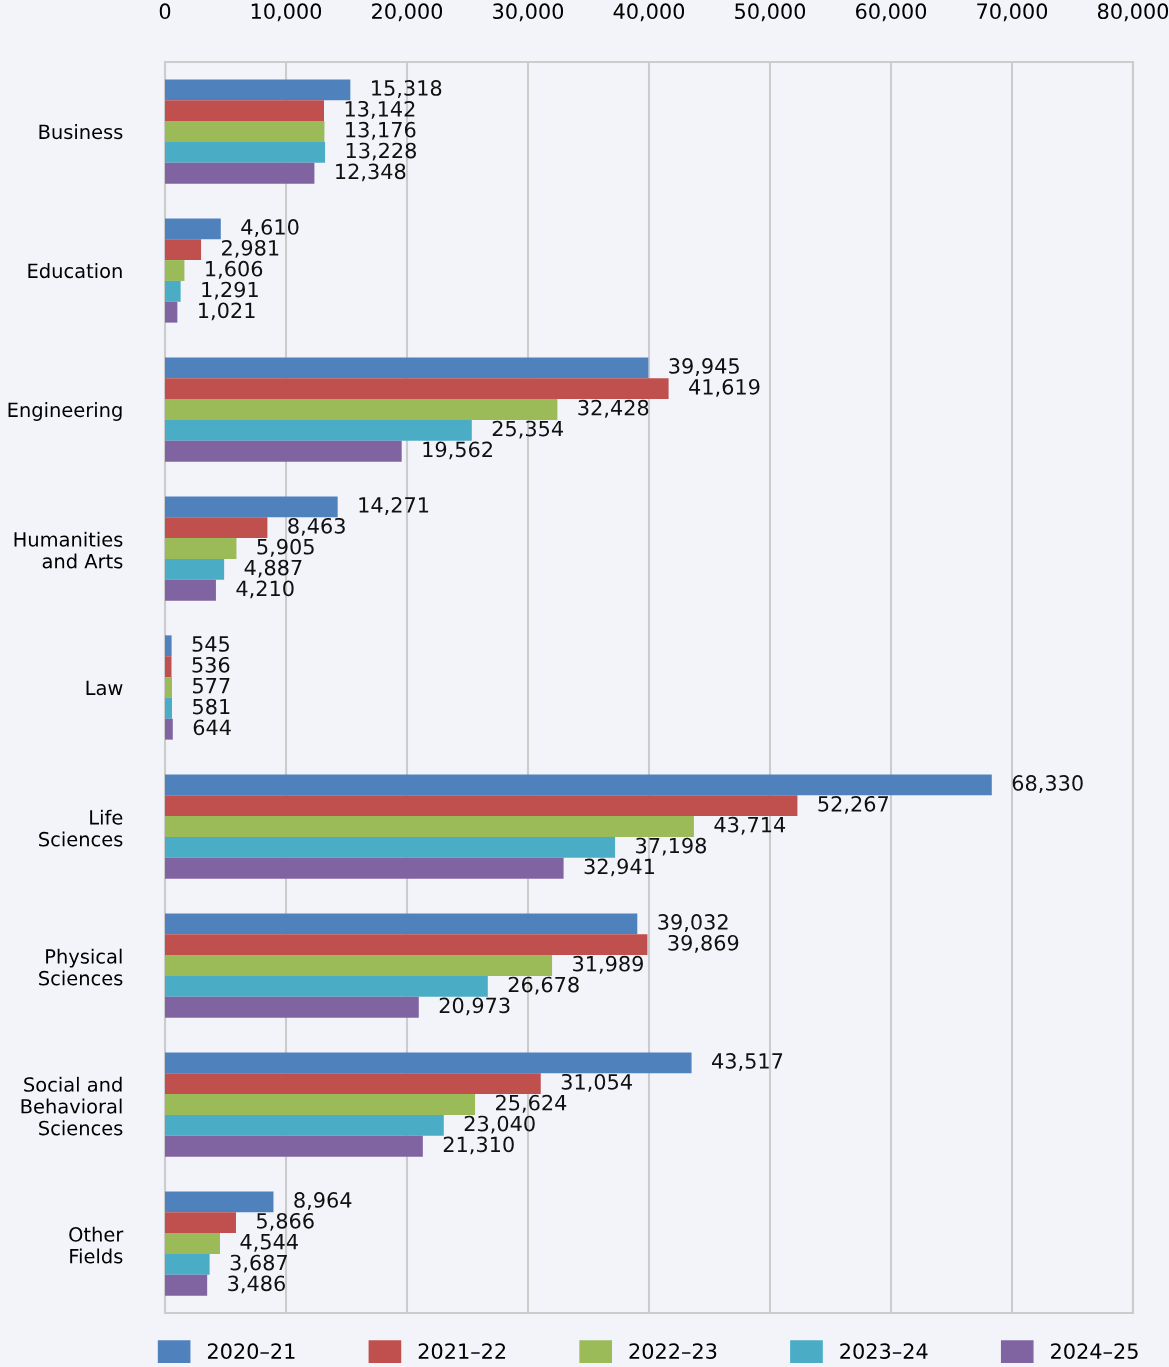 This screenshot has height=1367, width=1169. I want to click on legend-label: 2023–24, so click(884, 1351).